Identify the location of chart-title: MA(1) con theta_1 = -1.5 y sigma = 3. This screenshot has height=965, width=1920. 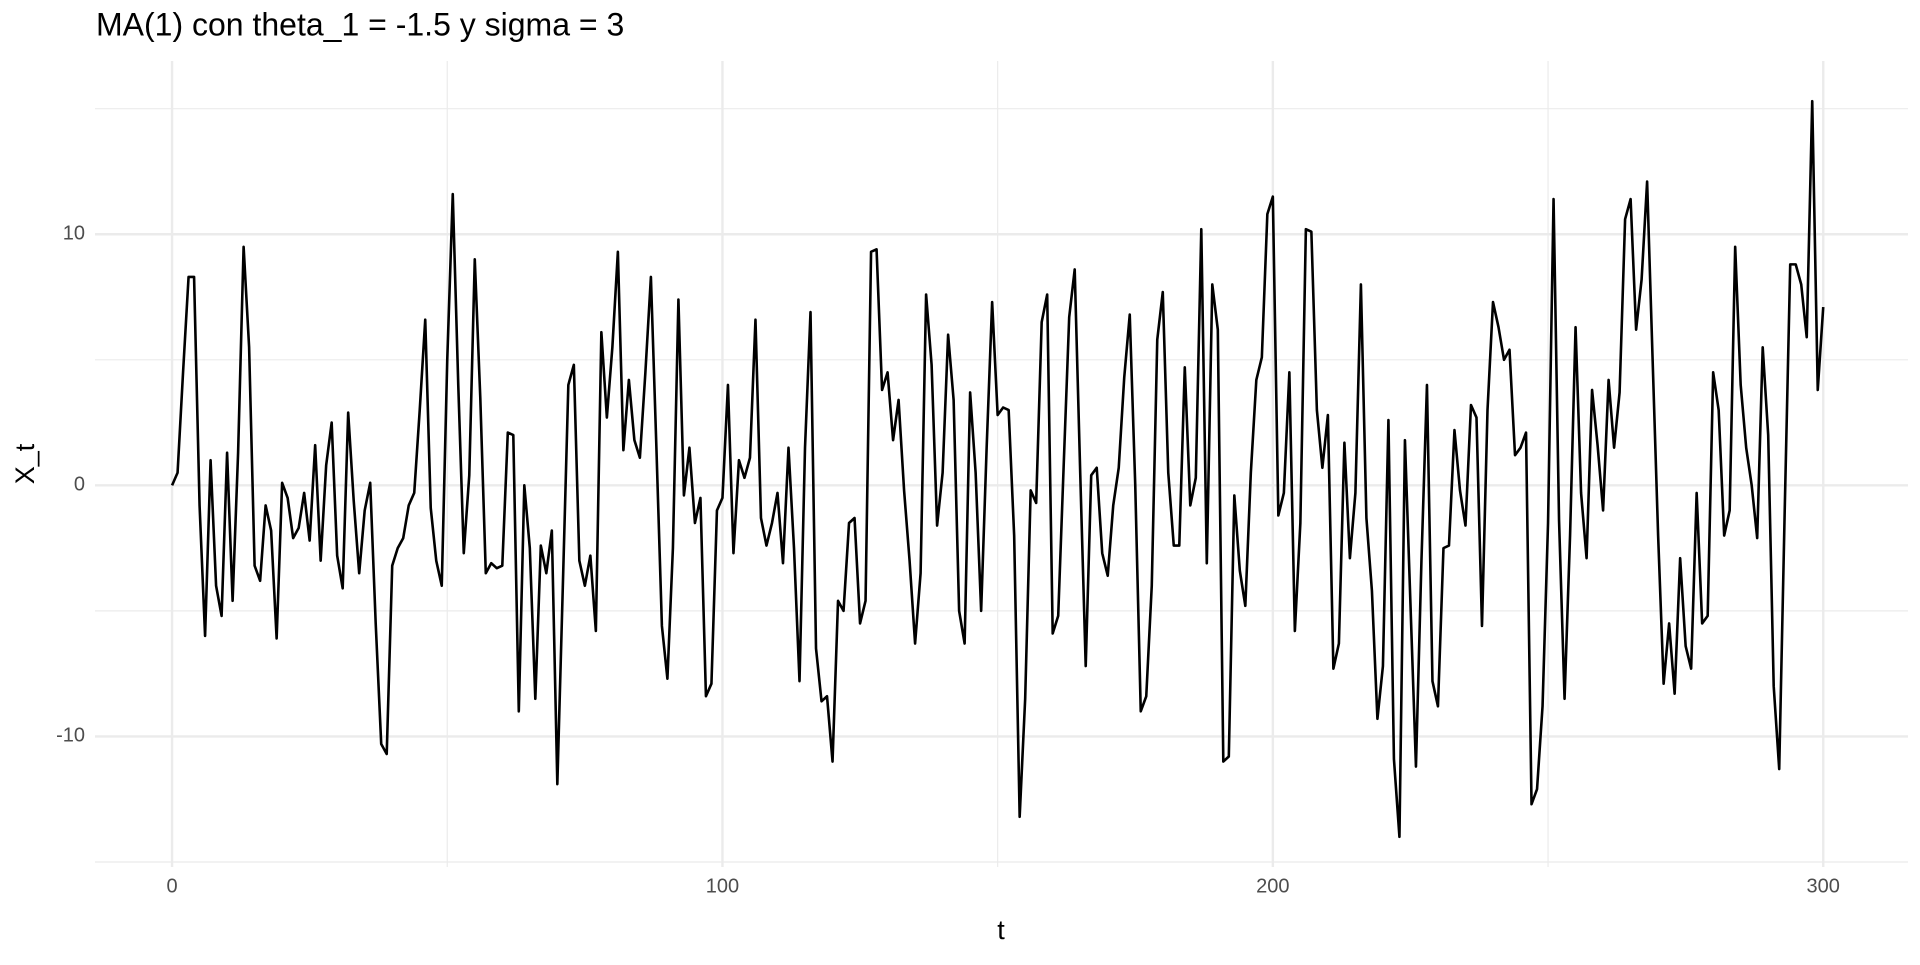
(360, 24).